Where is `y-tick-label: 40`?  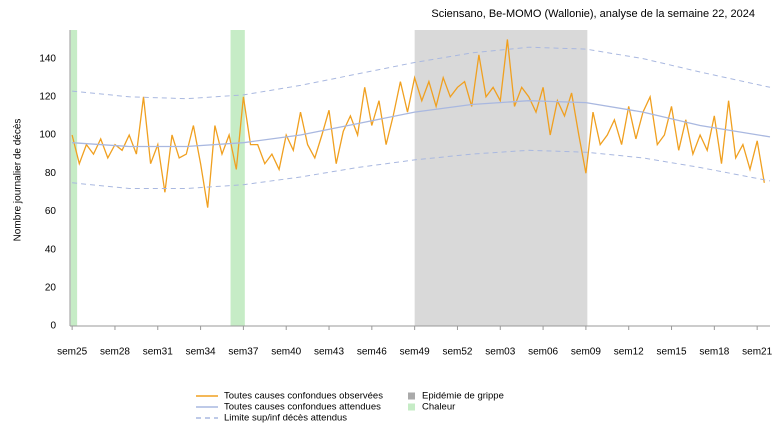 y-tick-label: 40 is located at coordinates (51, 249).